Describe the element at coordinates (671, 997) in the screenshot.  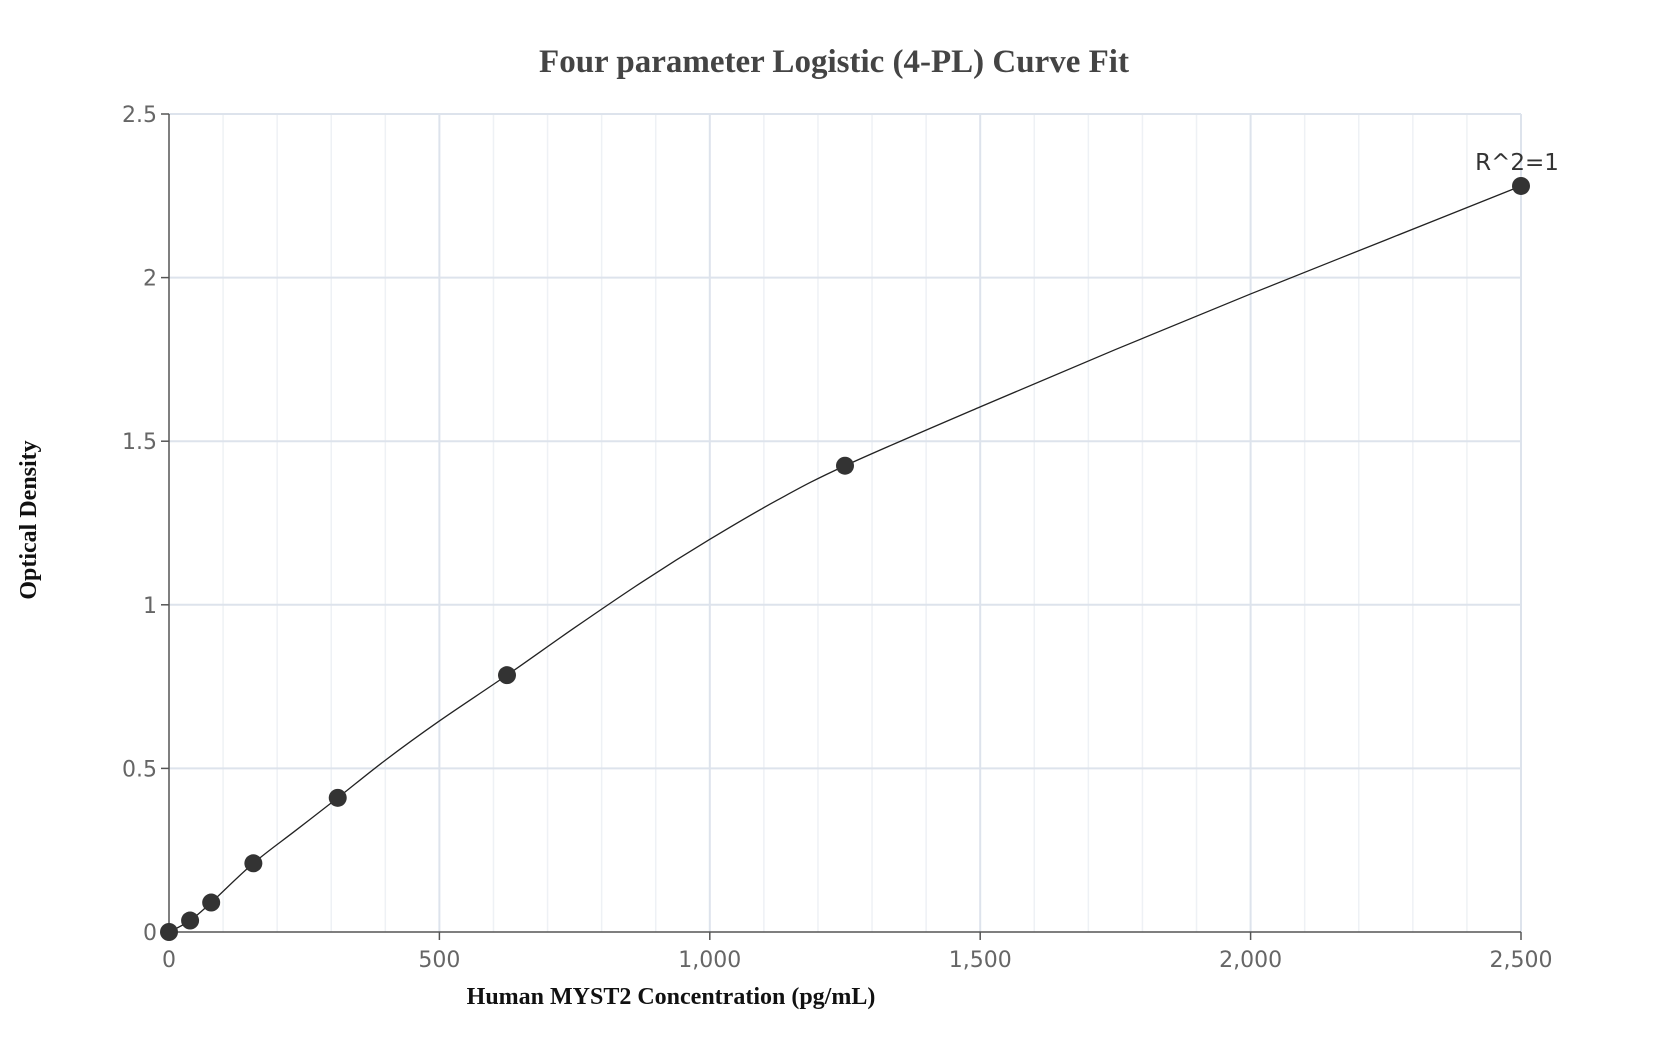
I see `x-axis-title: Human MYST2 Concentration (pg/mL)` at that location.